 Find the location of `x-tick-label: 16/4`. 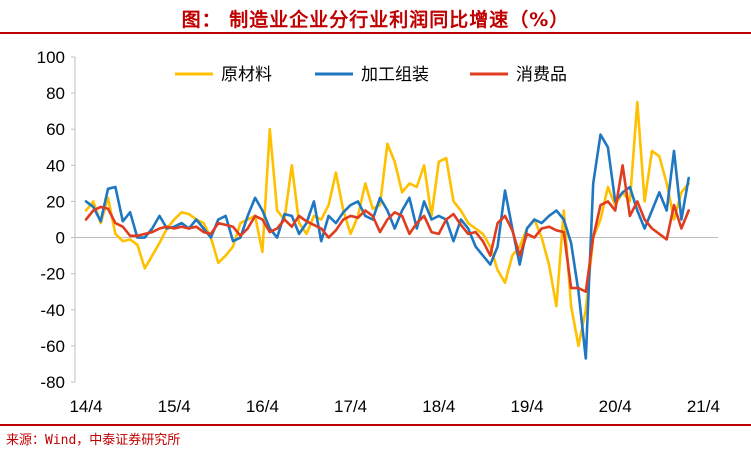

x-tick-label: 16/4 is located at coordinates (262, 406).